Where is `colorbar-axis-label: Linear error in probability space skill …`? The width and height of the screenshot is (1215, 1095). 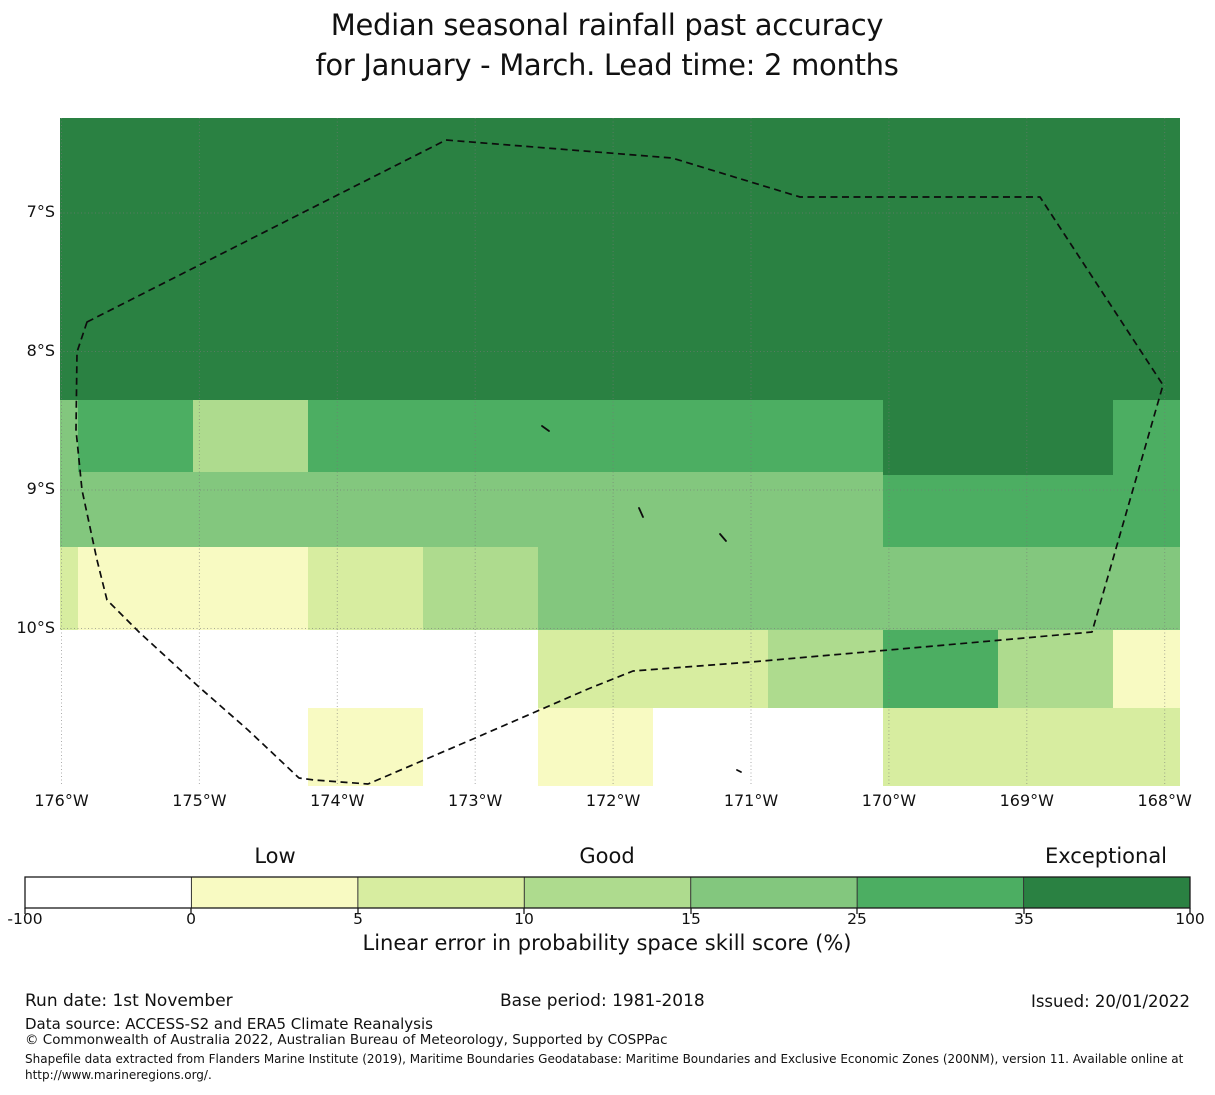
colorbar-axis-label: Linear error in probability space skill … is located at coordinates (607, 943).